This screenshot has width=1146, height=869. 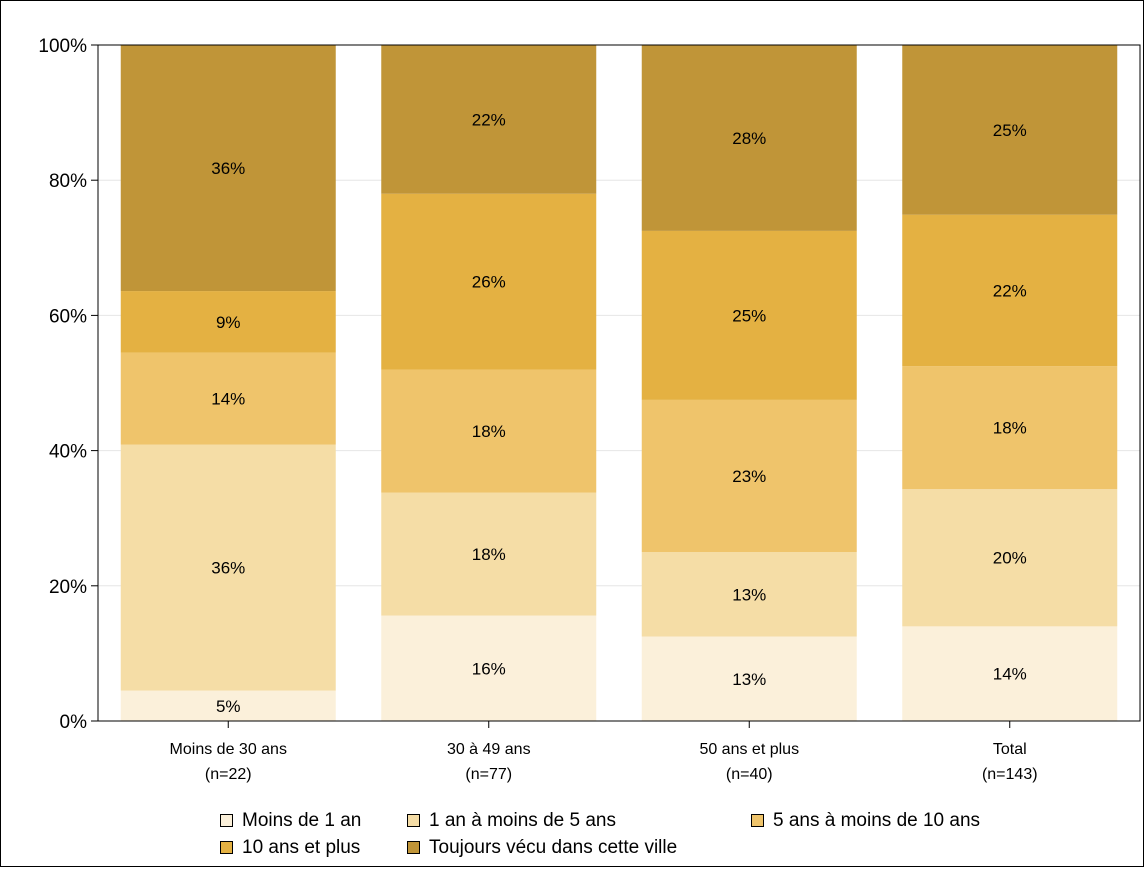 I want to click on data-label: 28%, so click(x=749, y=138).